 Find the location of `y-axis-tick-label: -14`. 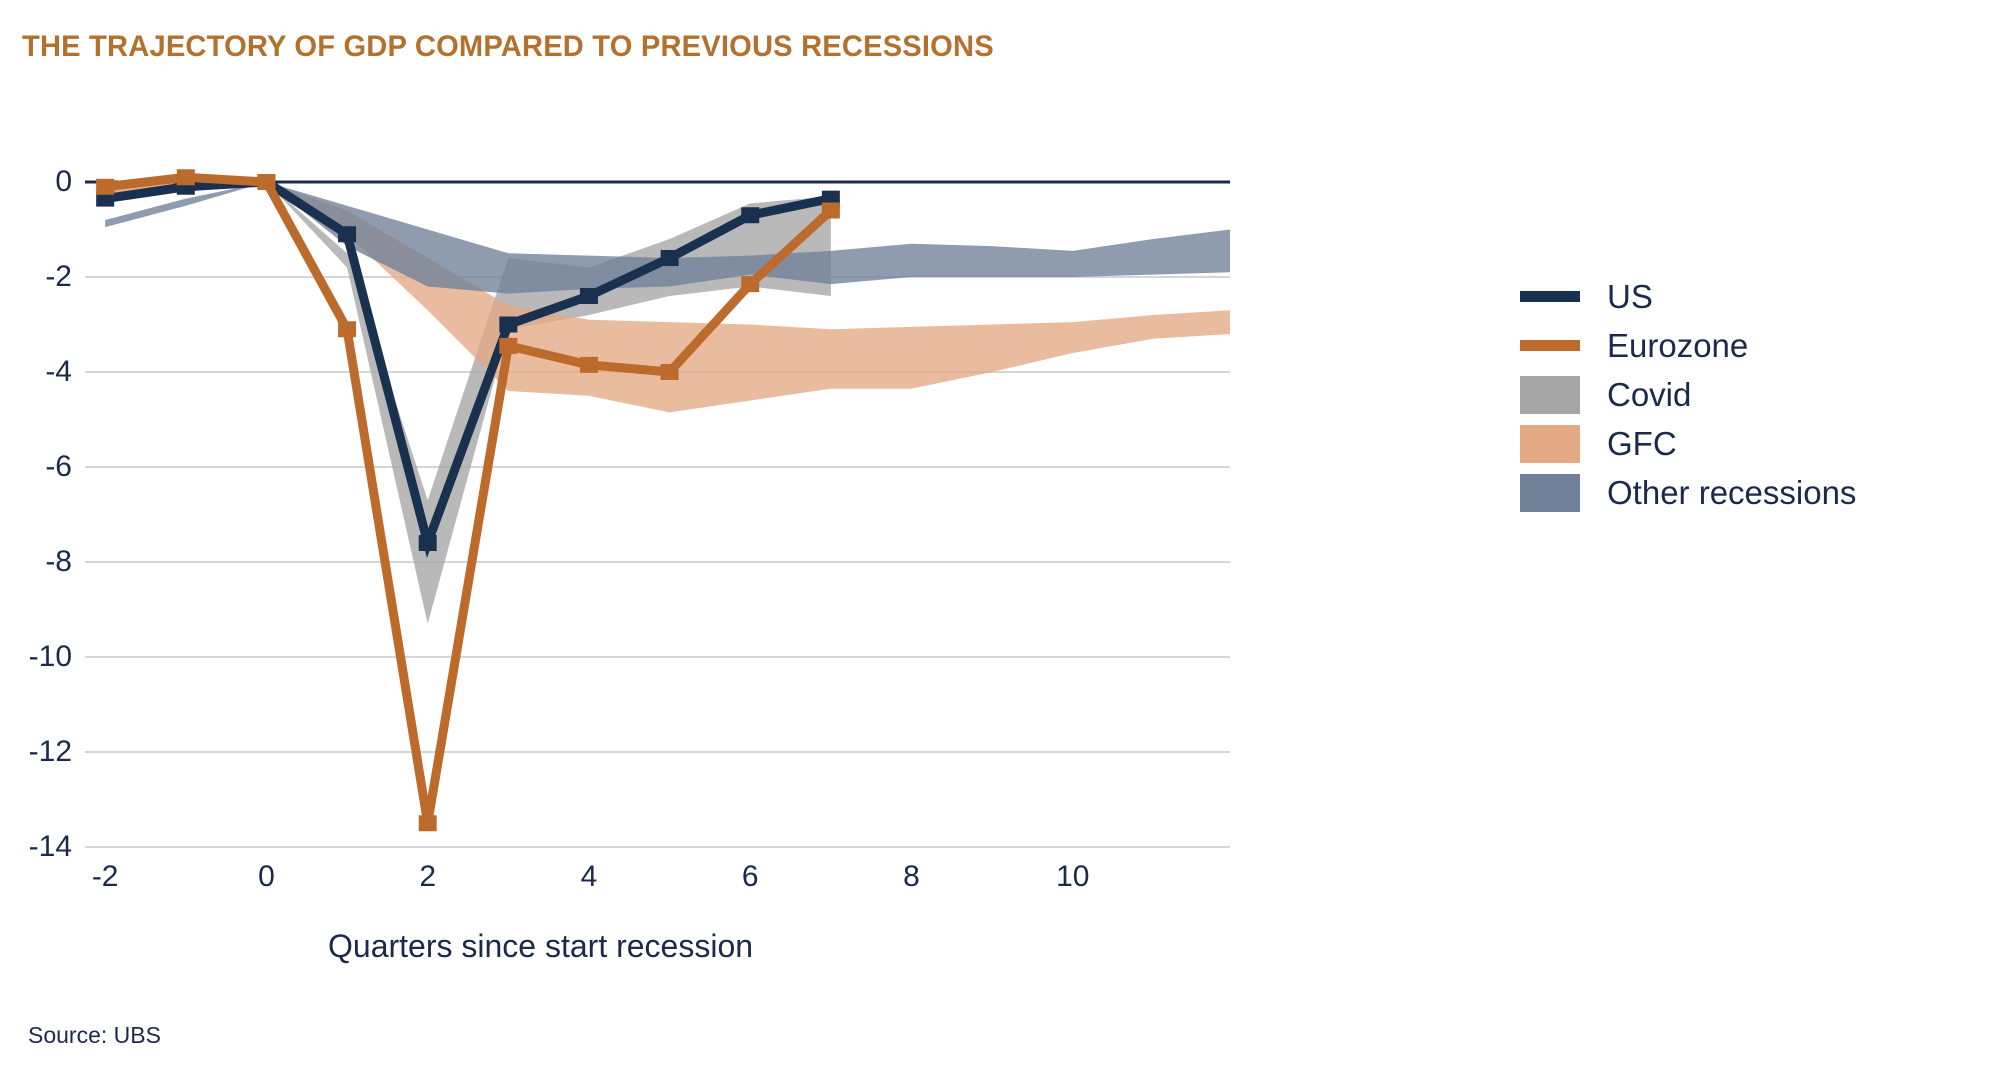

y-axis-tick-label: -14 is located at coordinates (50, 846).